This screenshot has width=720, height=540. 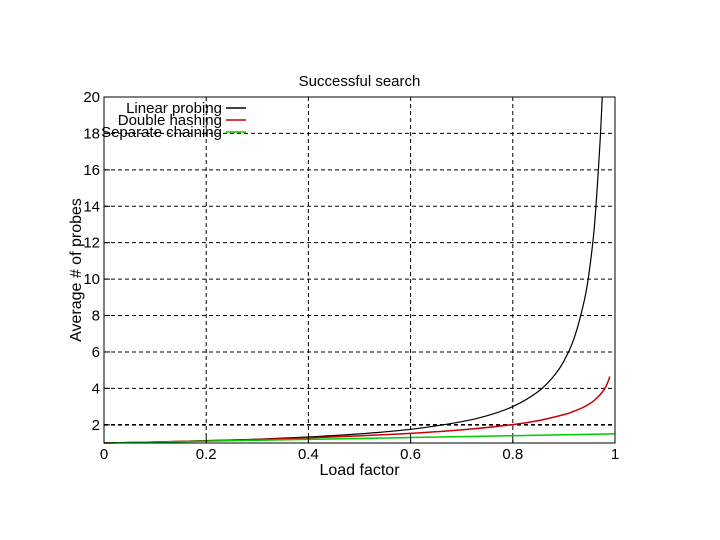 I want to click on legend-label-double-hashing: Double hashing, so click(x=170, y=120).